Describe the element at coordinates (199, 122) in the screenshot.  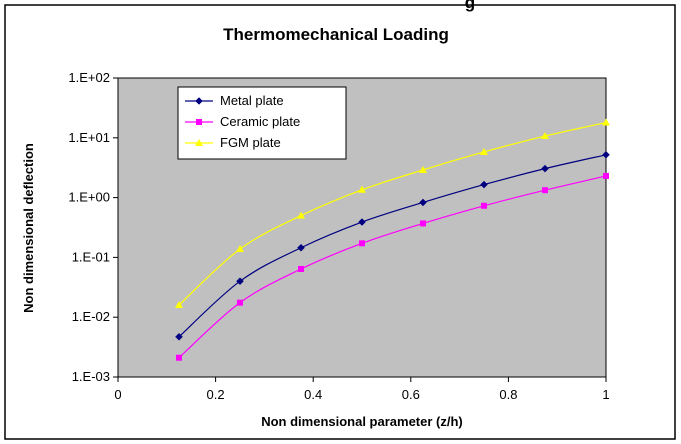
I see `legend-marker-ceramic-plate` at that location.